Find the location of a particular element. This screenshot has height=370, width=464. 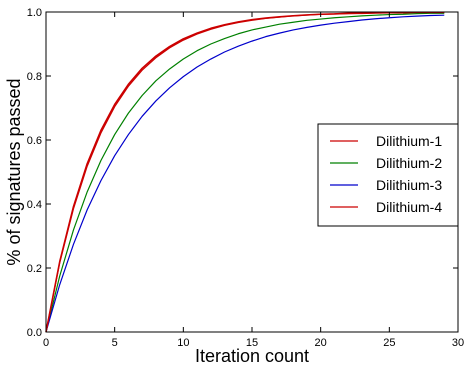

x-tick-label: 20 is located at coordinates (321, 343).